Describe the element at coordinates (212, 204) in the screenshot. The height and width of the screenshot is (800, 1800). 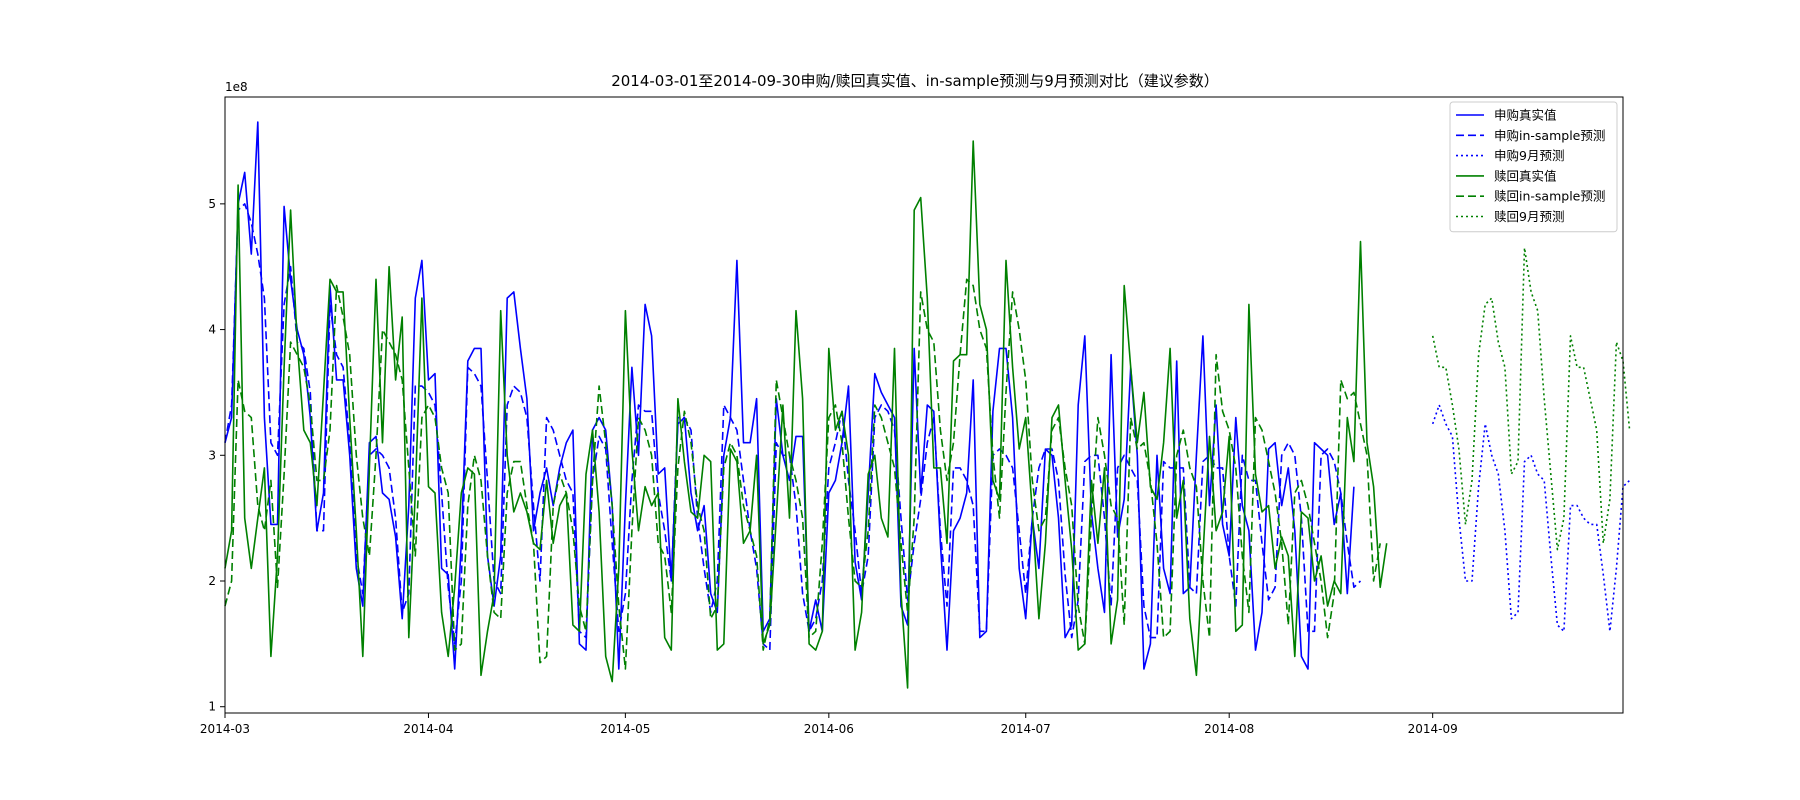
I see `y-tick-label-4: 5` at that location.